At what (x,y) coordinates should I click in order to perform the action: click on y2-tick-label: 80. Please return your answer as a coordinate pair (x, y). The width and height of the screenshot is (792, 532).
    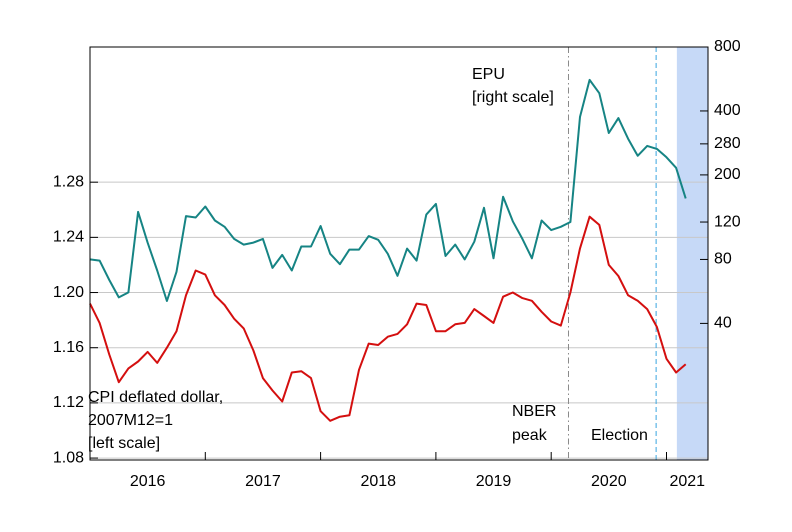
    Looking at the image, I should click on (723, 259).